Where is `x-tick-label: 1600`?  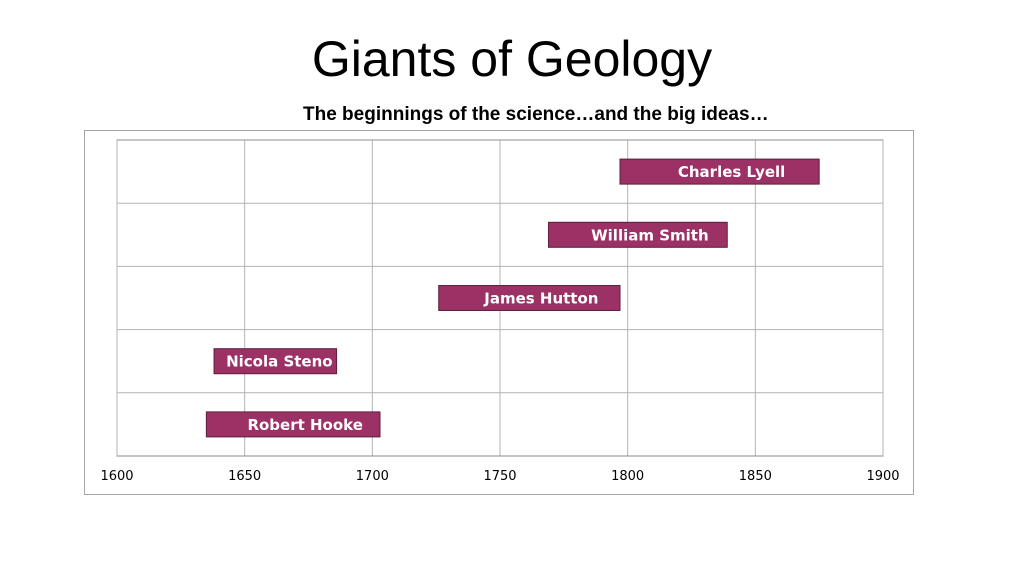 x-tick-label: 1600 is located at coordinates (116, 476).